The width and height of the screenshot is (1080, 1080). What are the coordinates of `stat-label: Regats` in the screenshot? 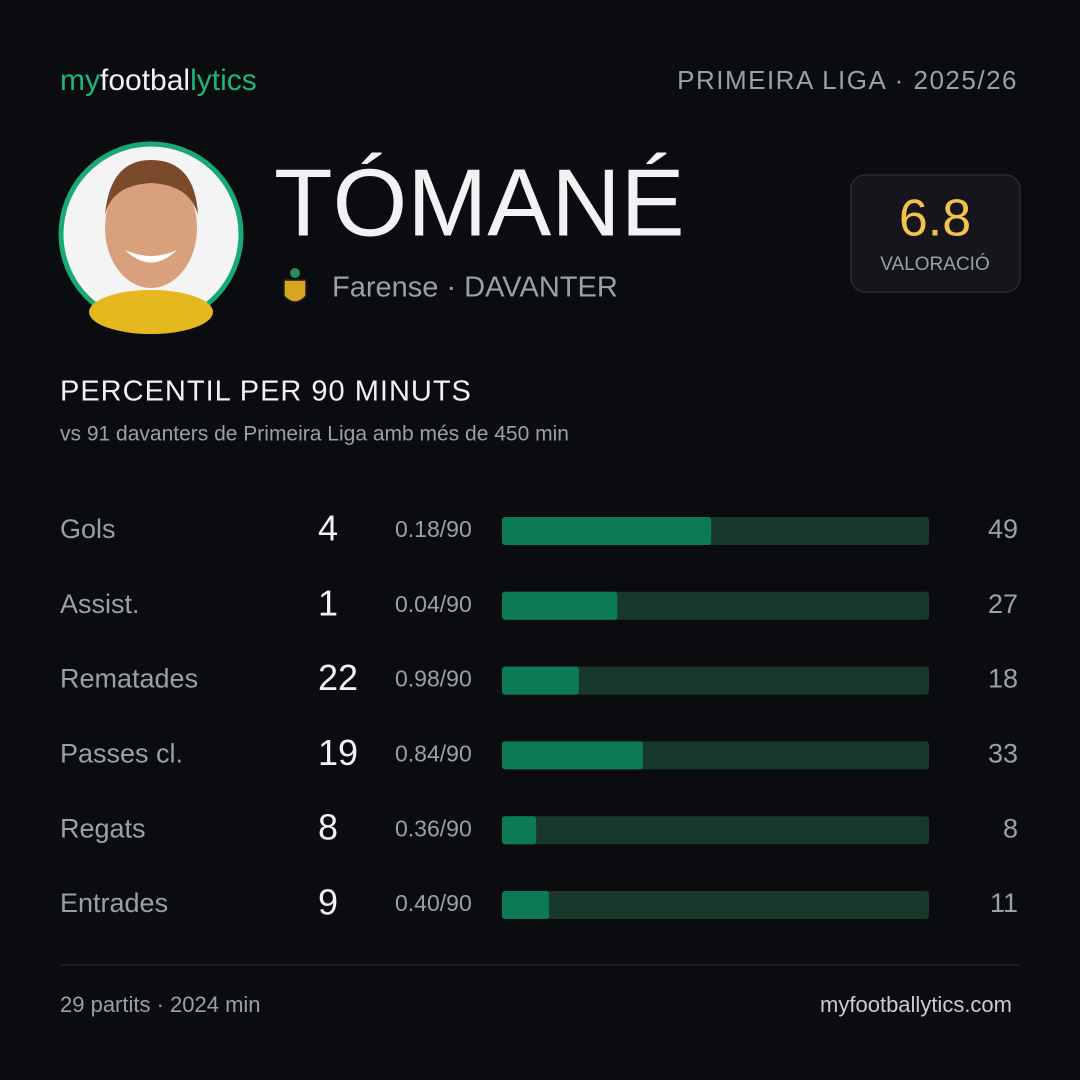 It's located at (103, 828).